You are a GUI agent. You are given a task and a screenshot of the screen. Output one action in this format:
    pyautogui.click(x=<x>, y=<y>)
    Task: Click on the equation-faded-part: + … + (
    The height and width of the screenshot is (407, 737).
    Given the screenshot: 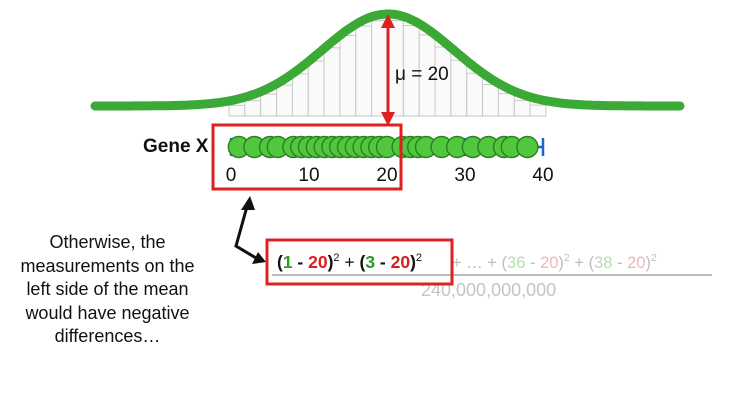 What is the action you would take?
    pyautogui.click(x=480, y=263)
    